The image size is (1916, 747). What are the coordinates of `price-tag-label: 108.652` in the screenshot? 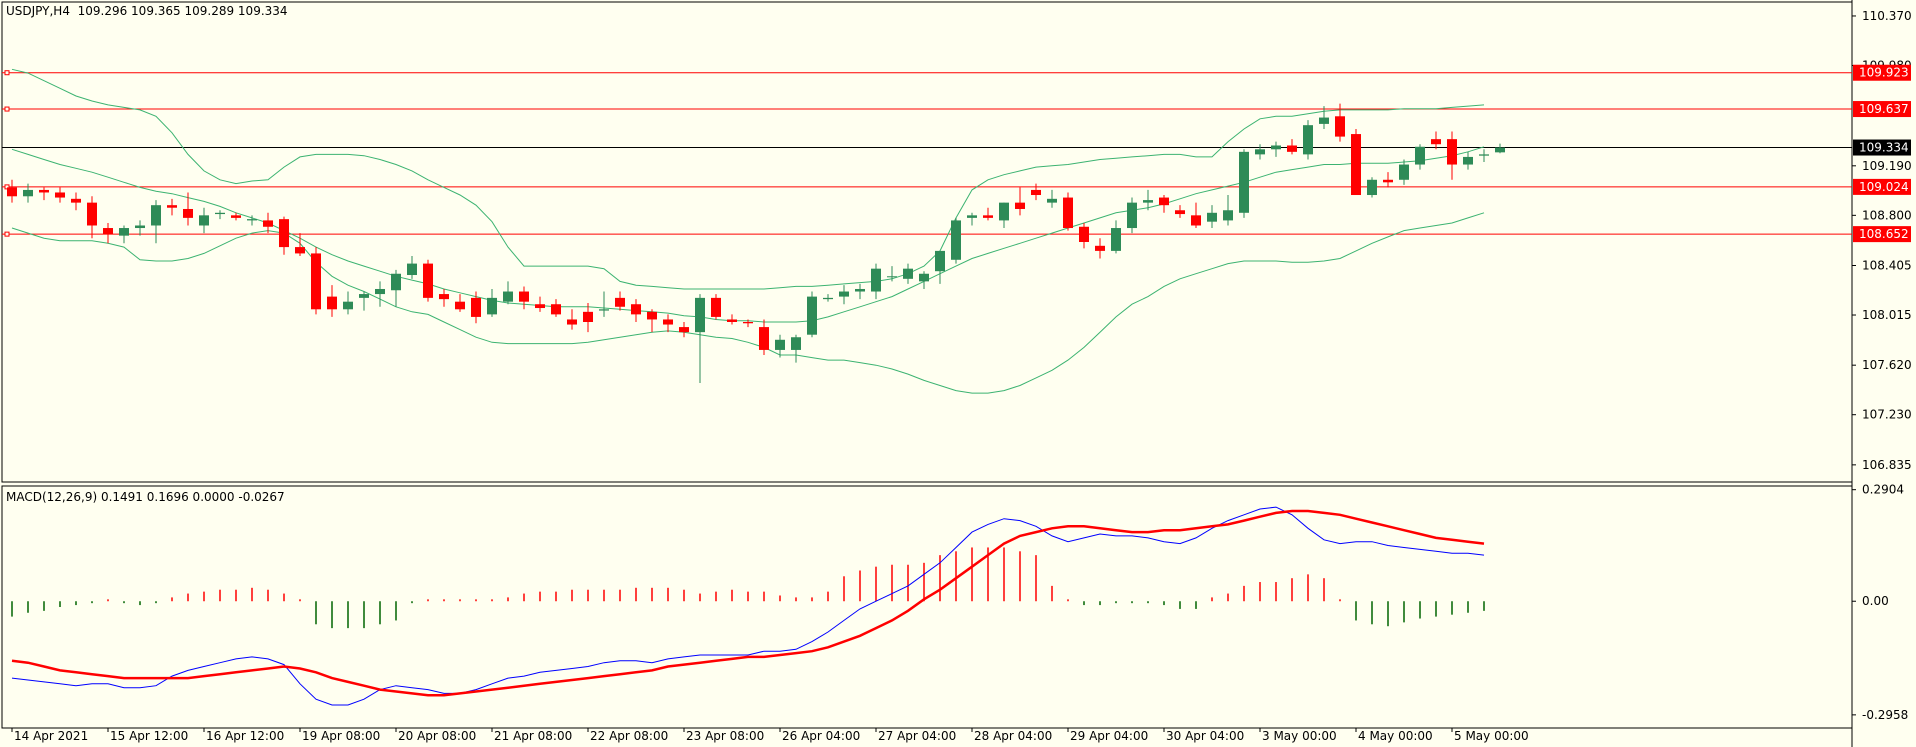 It's located at (1884, 234).